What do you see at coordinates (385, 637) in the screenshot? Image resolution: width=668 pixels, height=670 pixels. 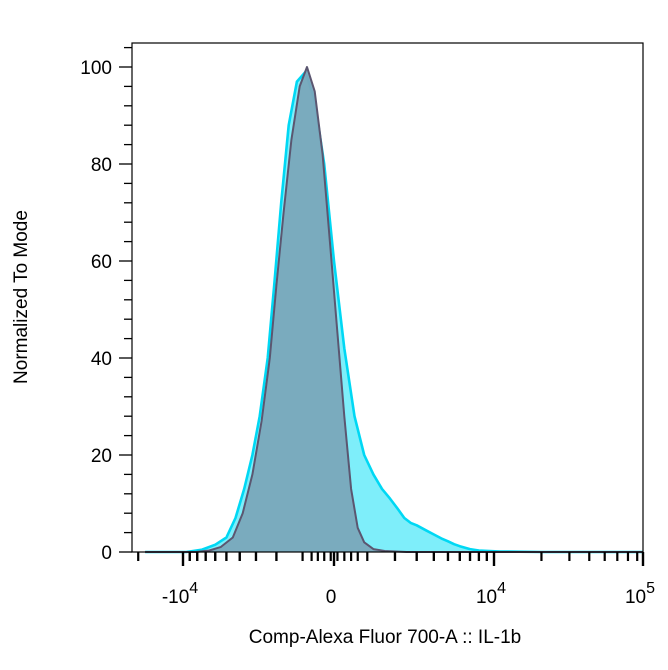 I see `x-axis-title: Comp-Alexa Fluor 700-A :: IL-1b` at bounding box center [385, 637].